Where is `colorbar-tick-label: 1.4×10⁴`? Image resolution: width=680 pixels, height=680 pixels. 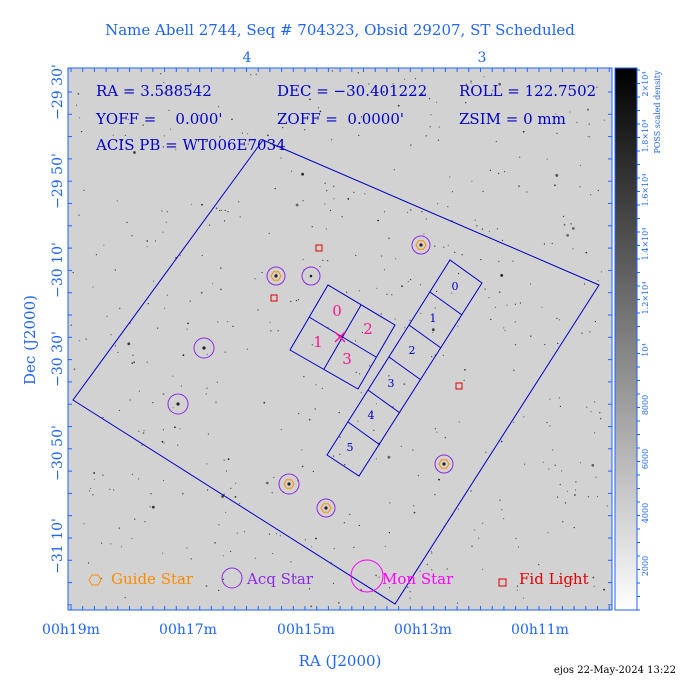
colorbar-tick-label: 1.4×10⁴ is located at coordinates (645, 244).